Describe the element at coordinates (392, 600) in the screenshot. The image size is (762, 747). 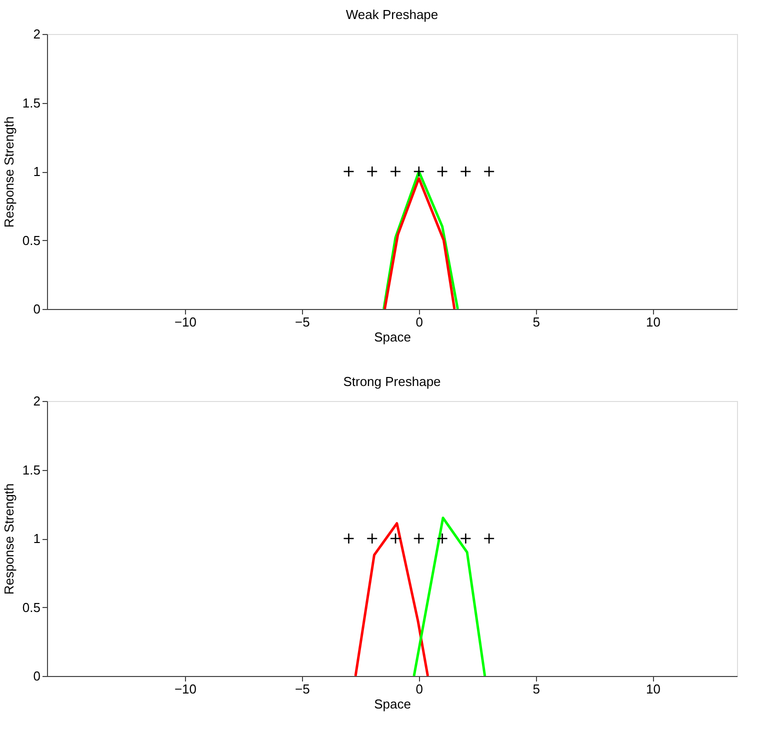
I see `line-series` at that location.